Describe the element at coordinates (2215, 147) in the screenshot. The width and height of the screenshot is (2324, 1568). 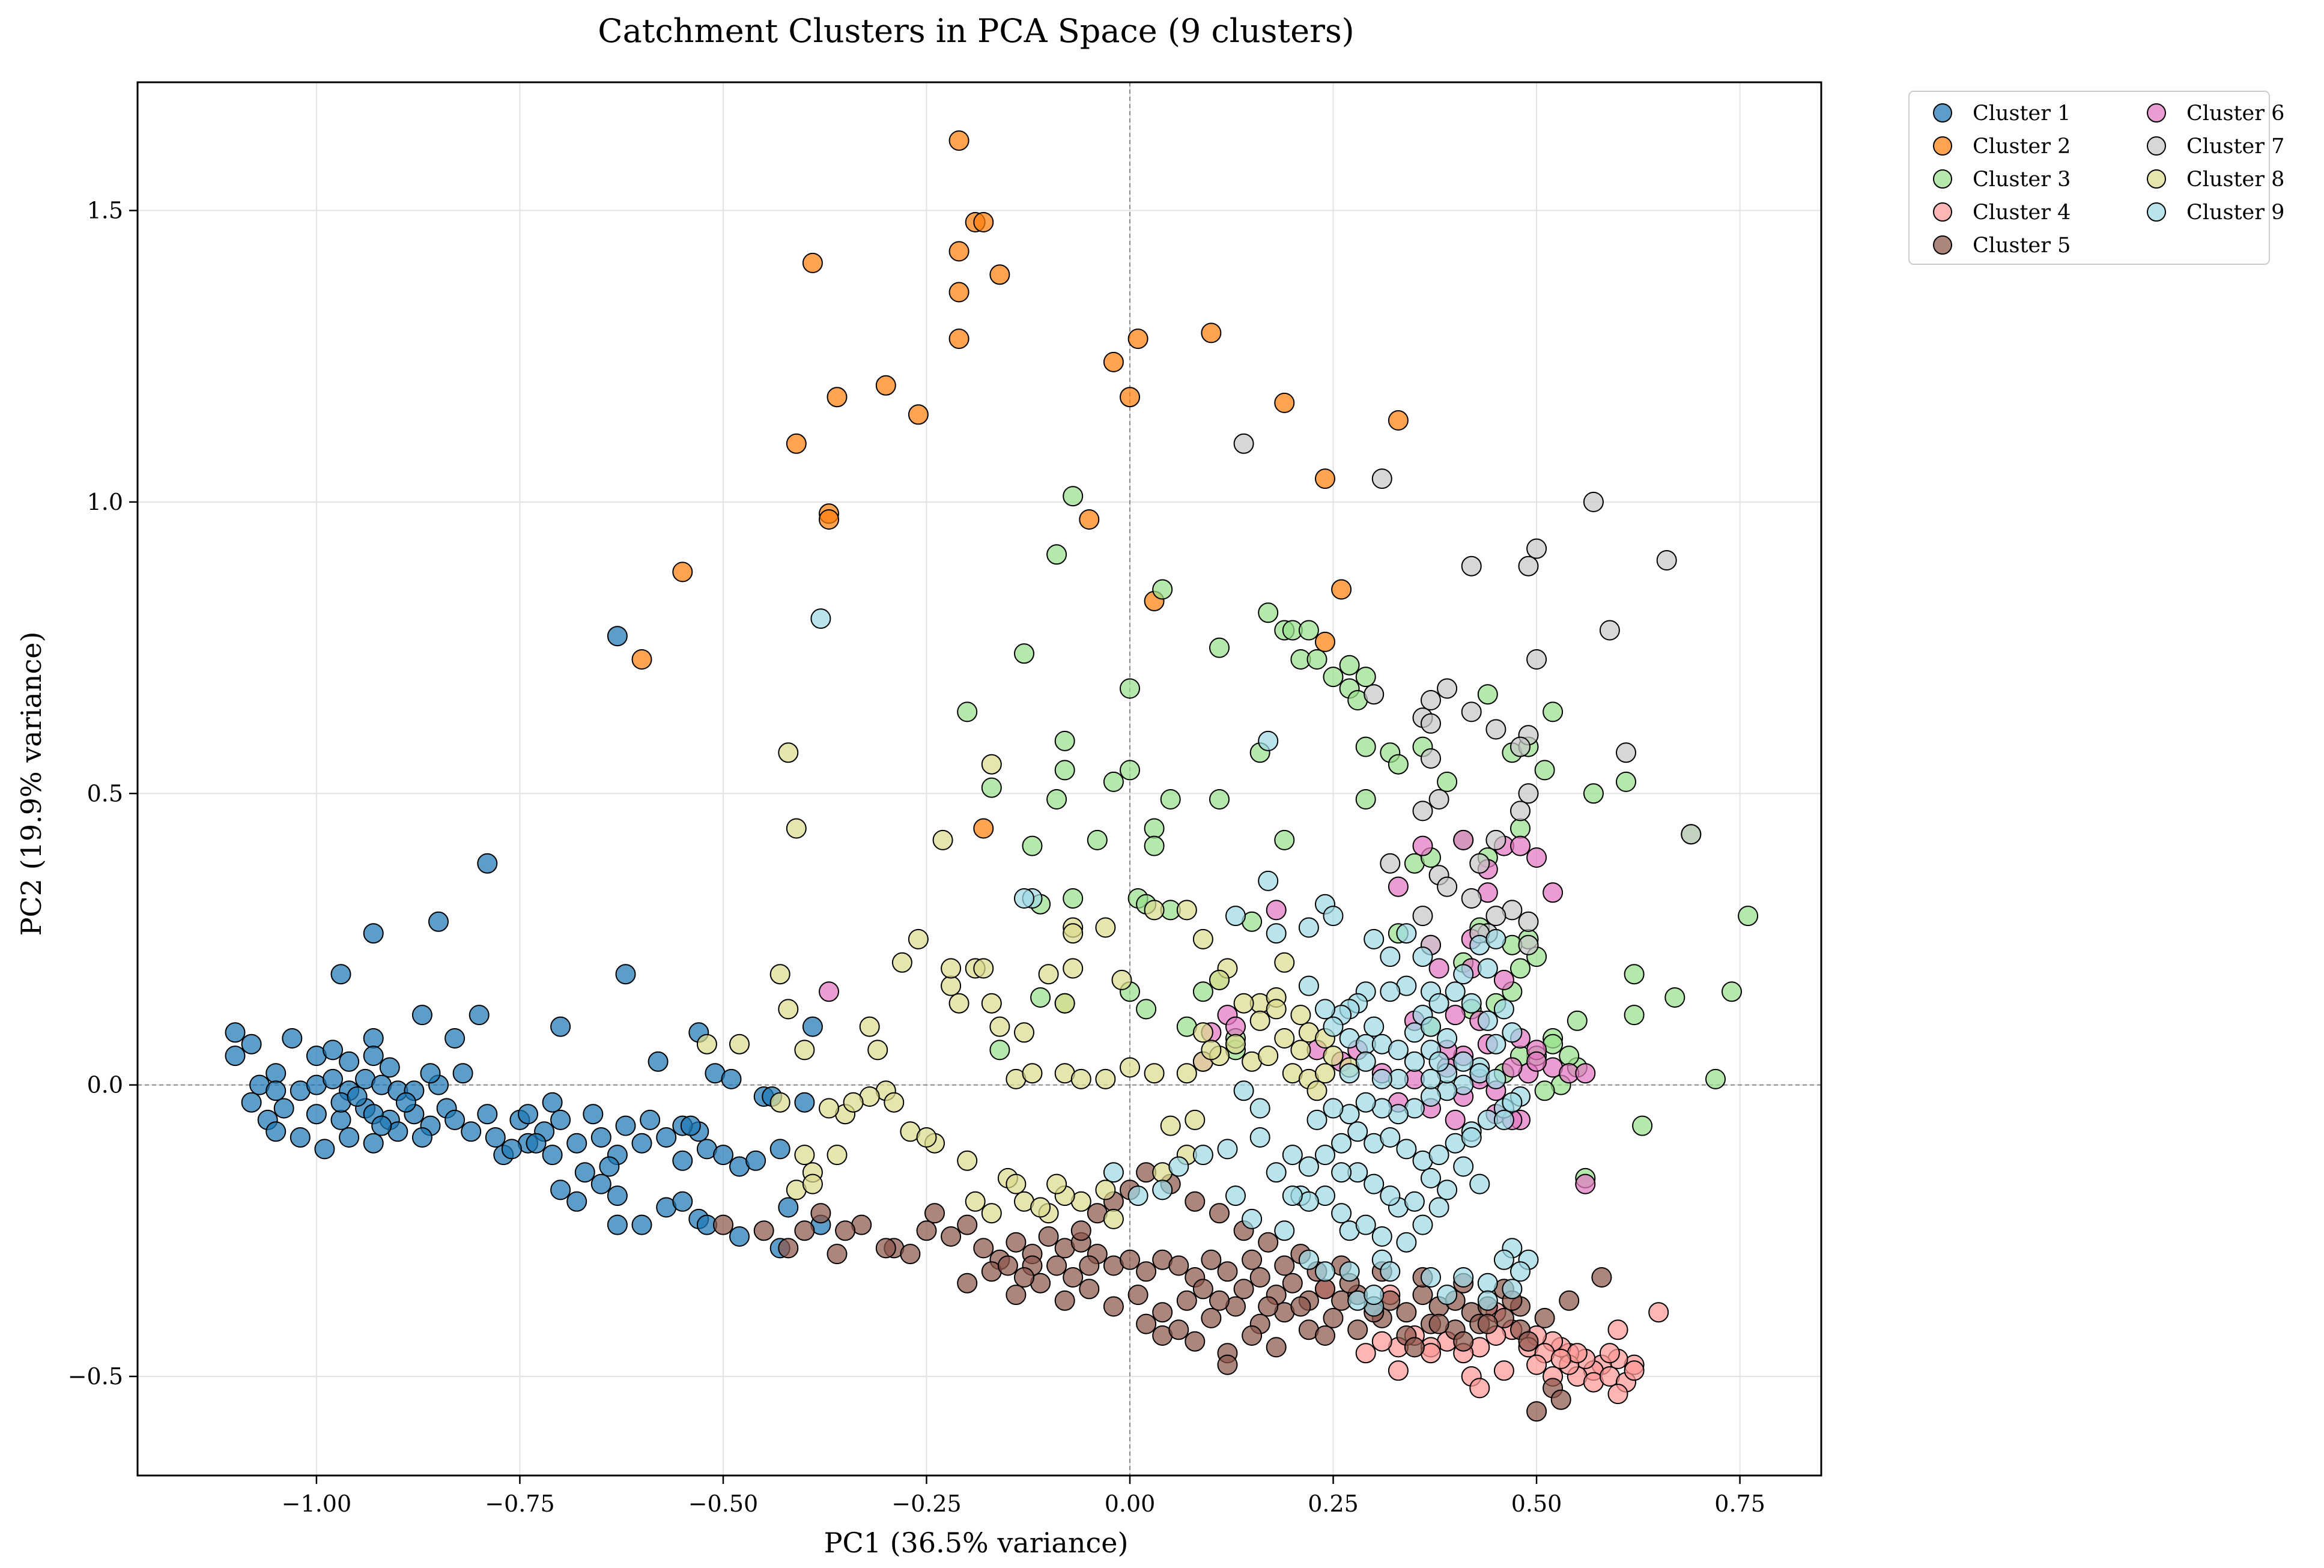
I see `legend-item: Cluster 7` at that location.